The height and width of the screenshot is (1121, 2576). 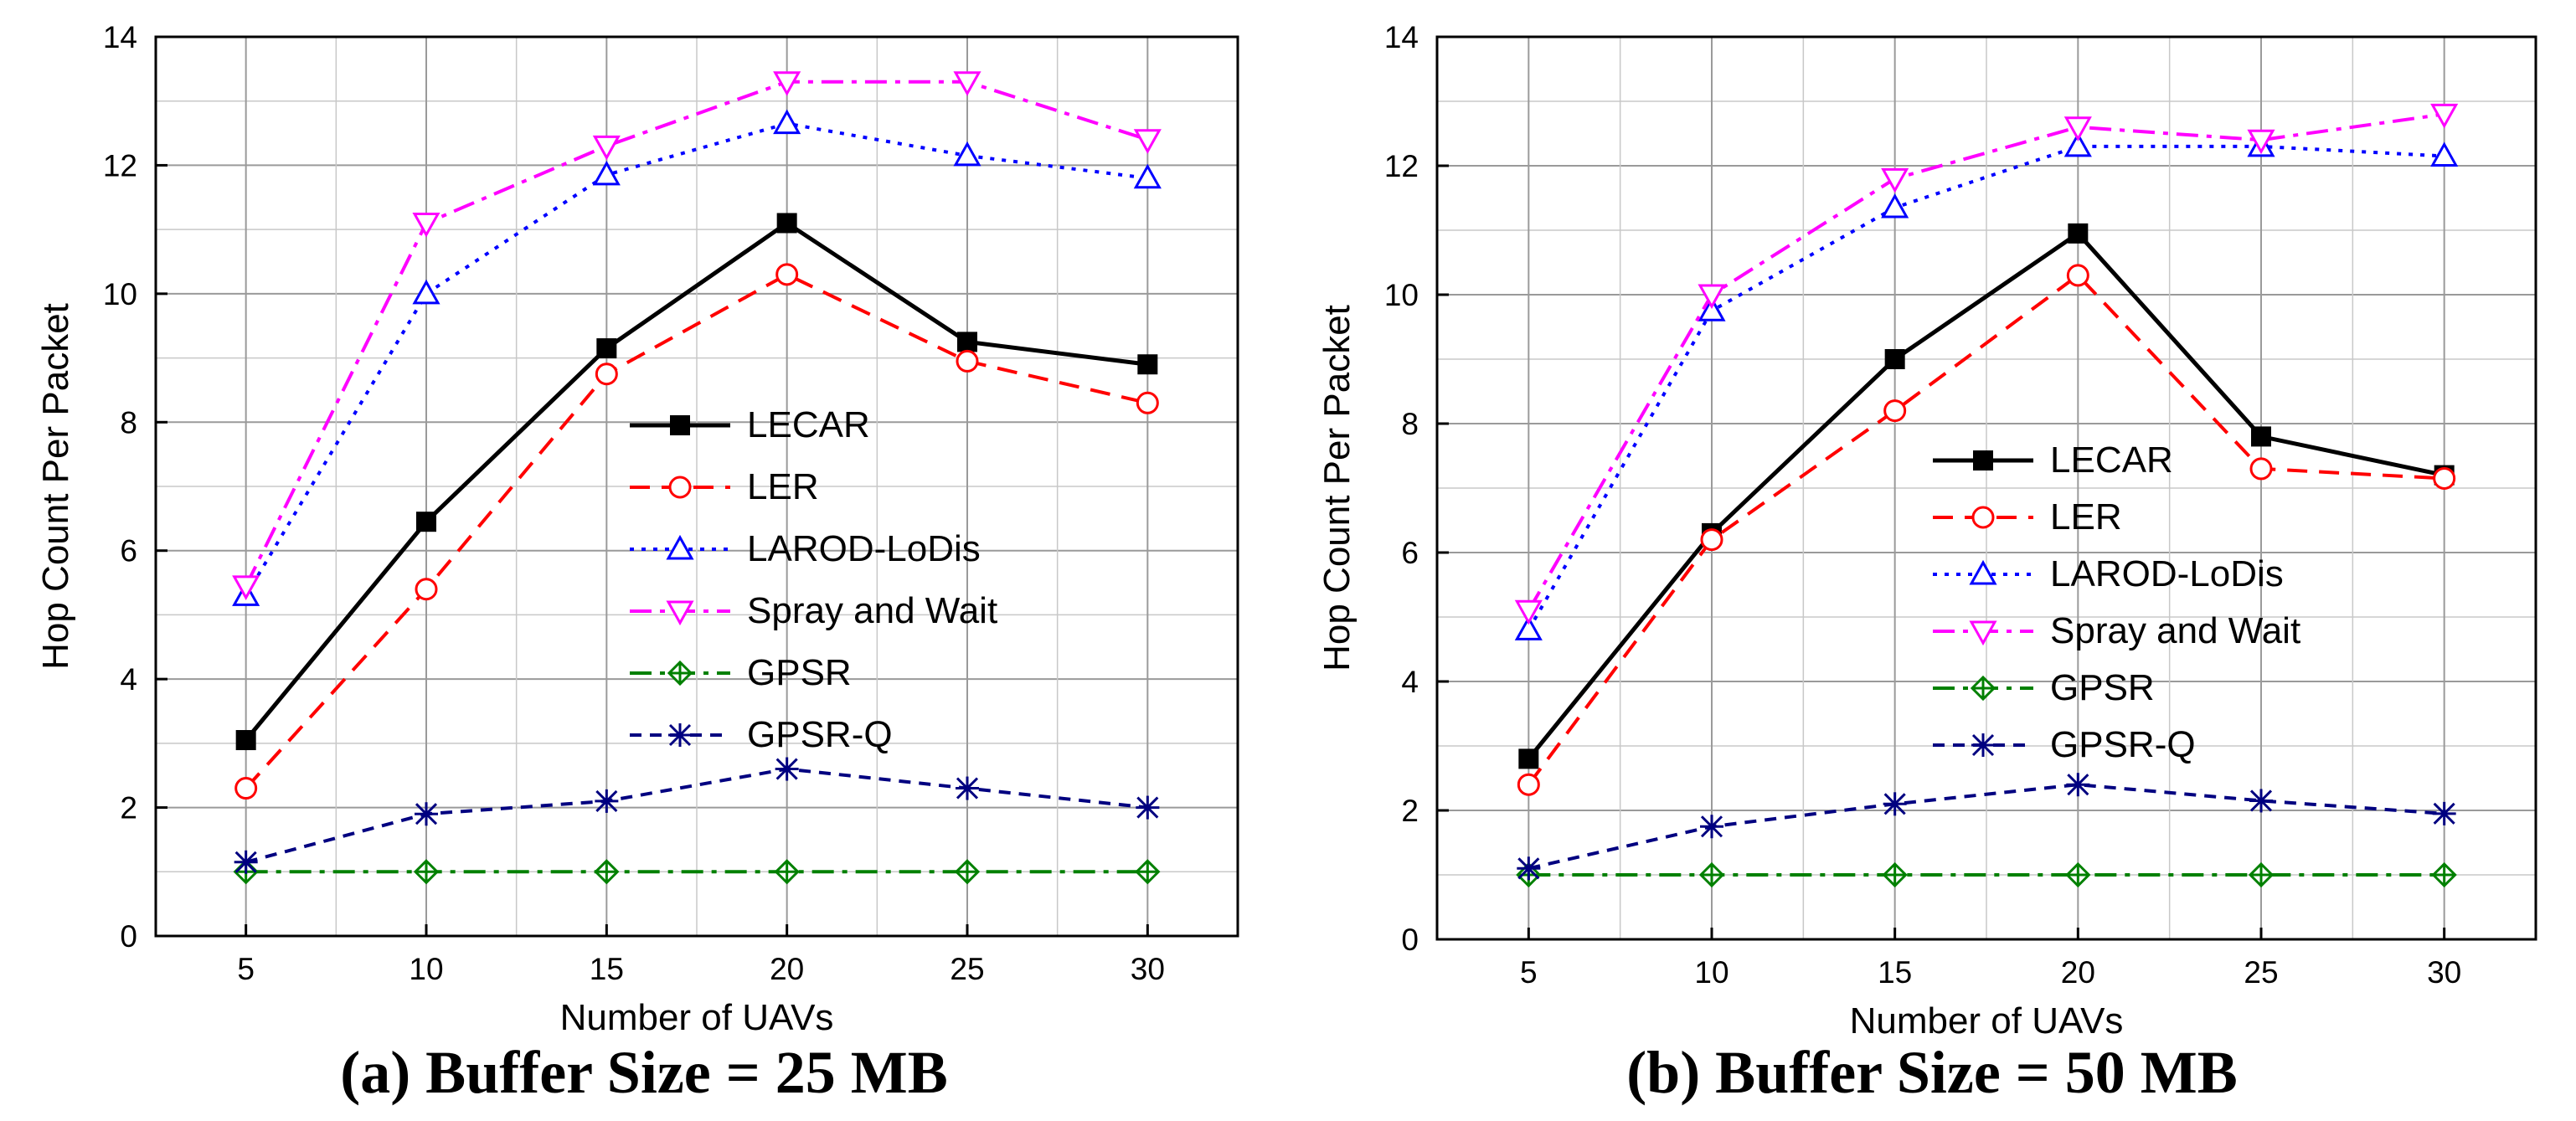 What do you see at coordinates (2111, 461) in the screenshot?
I see `chart-b-legend-lecar-label: LECAR` at bounding box center [2111, 461].